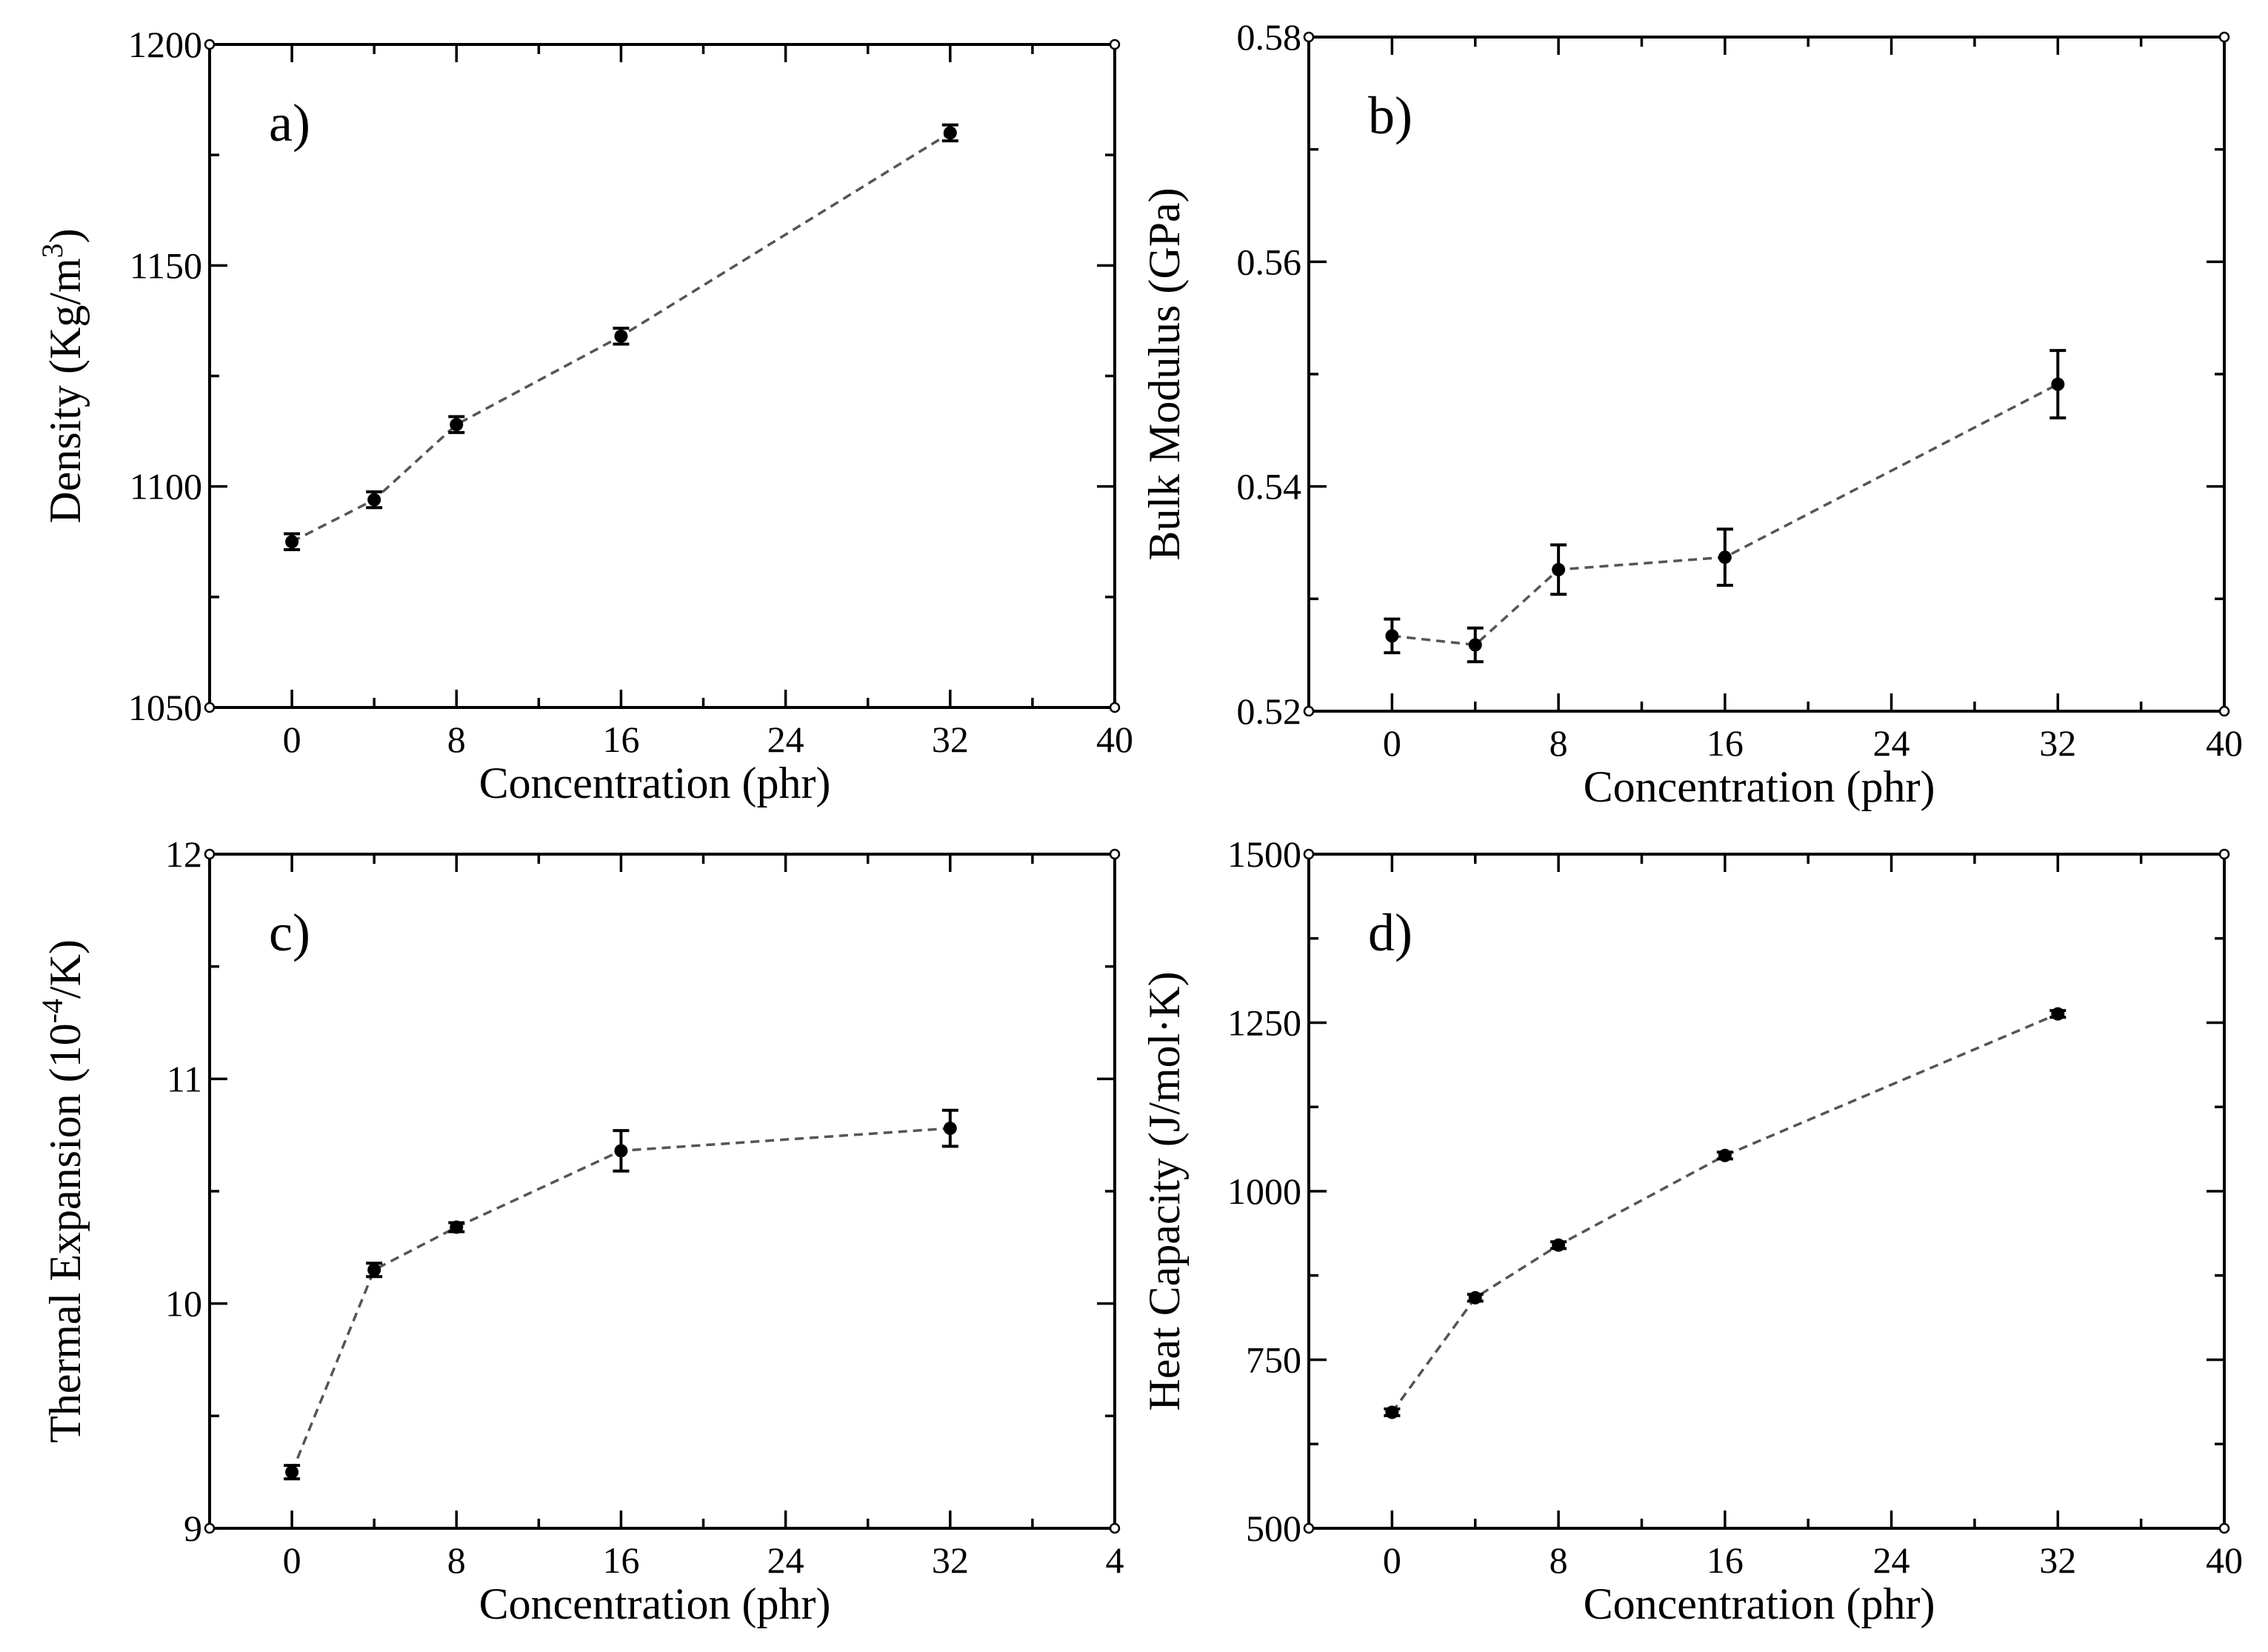 The width and height of the screenshot is (2268, 1652). Describe the element at coordinates (1269, 261) in the screenshot. I see `y-tick-label: 0.56` at that location.